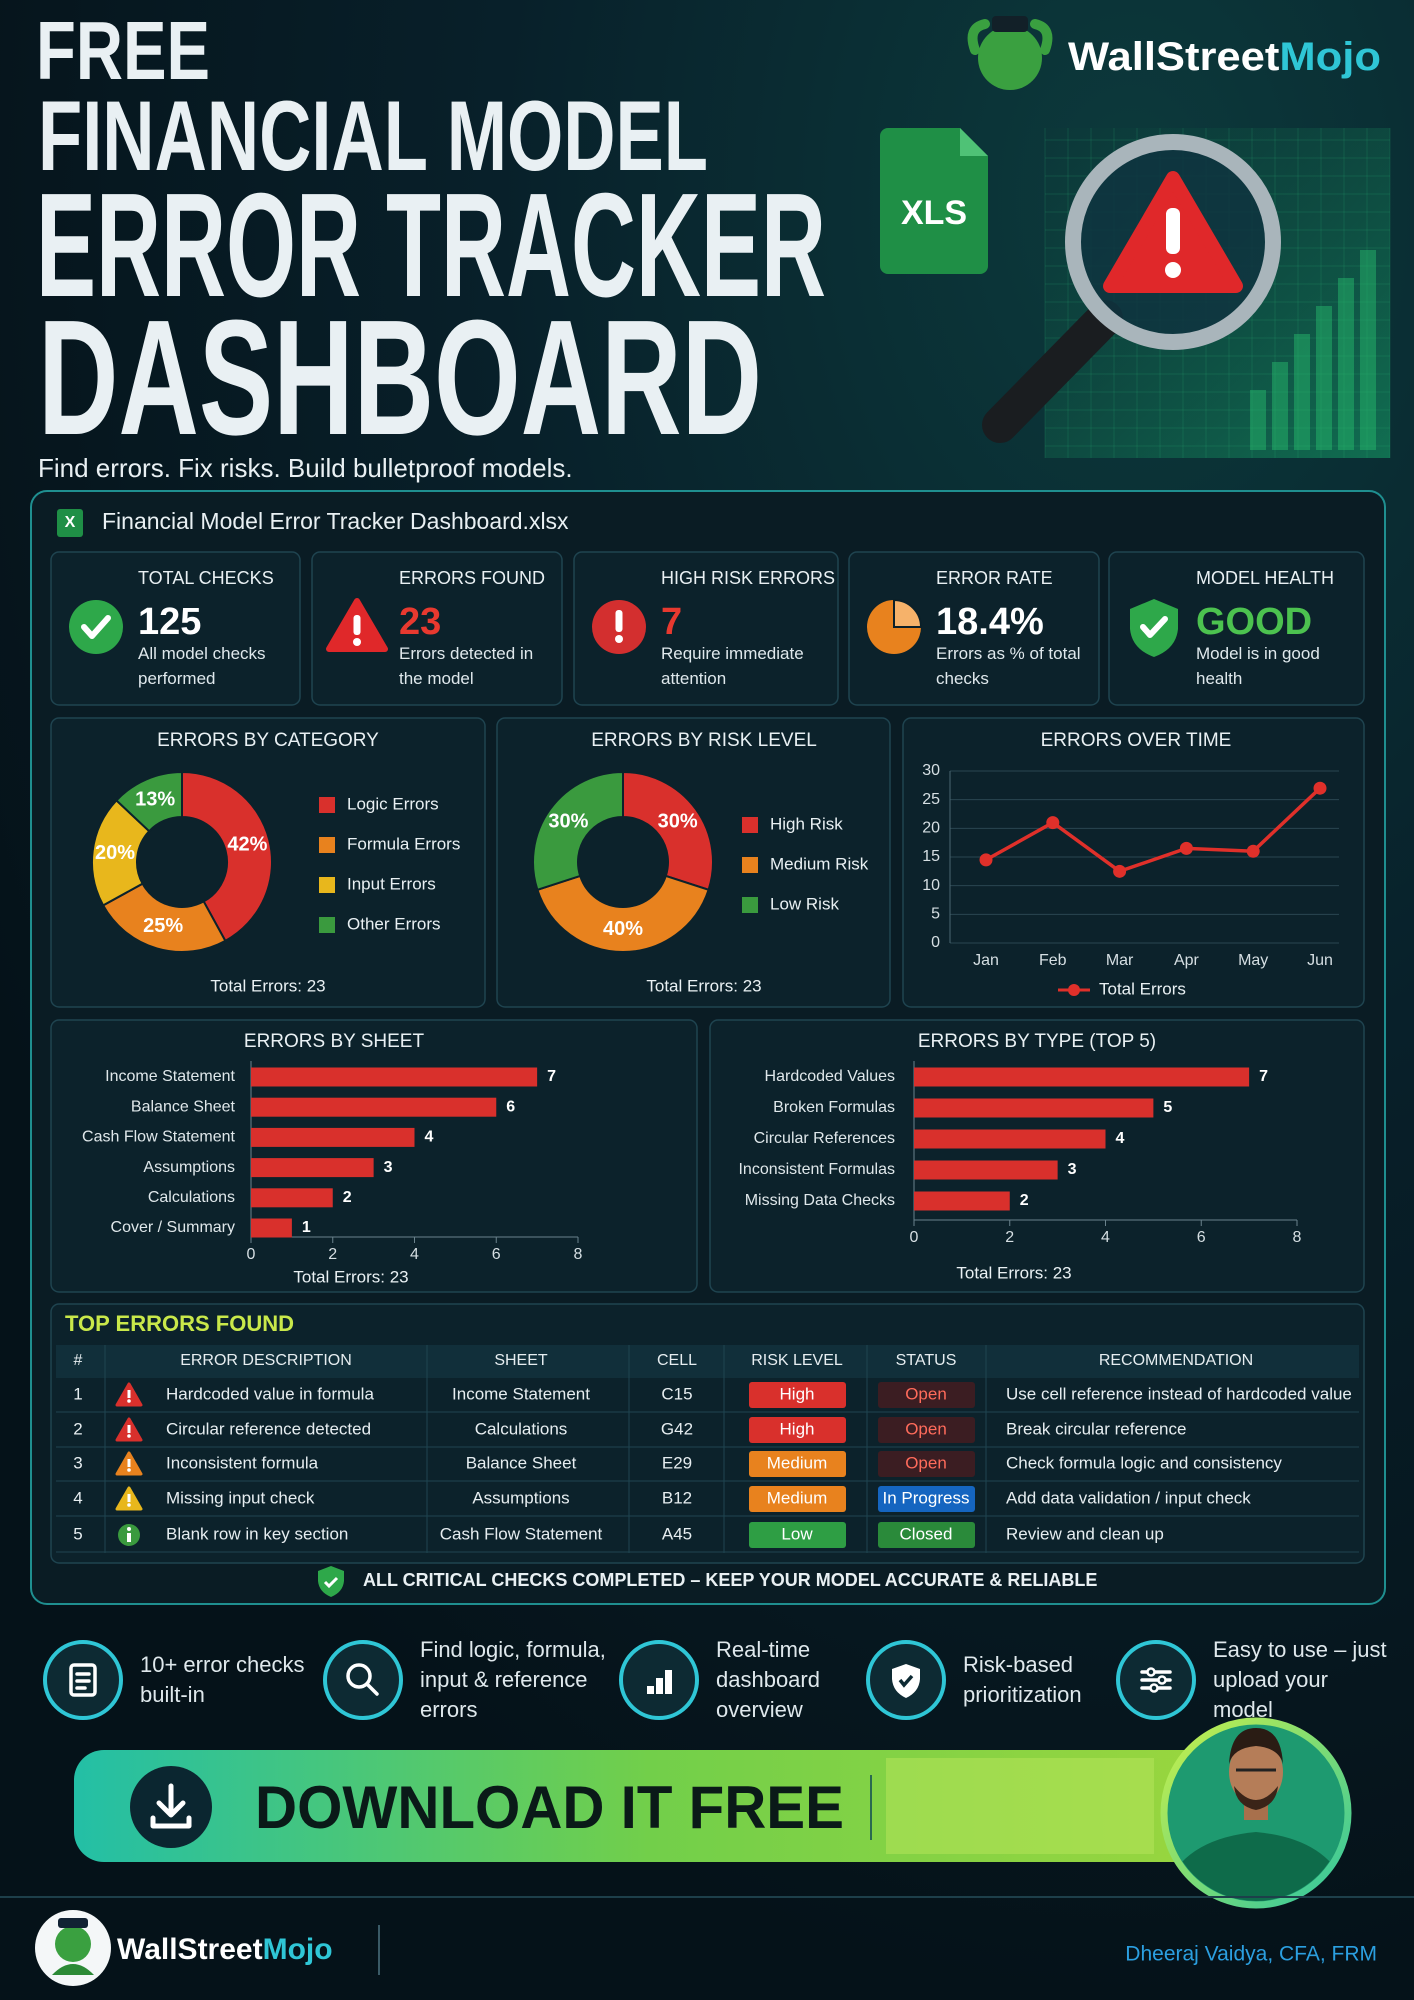 Image resolution: width=1414 pixels, height=2000 pixels. Describe the element at coordinates (268, 740) in the screenshot. I see `chart-title: ERRORS BY CATEGORY` at that location.